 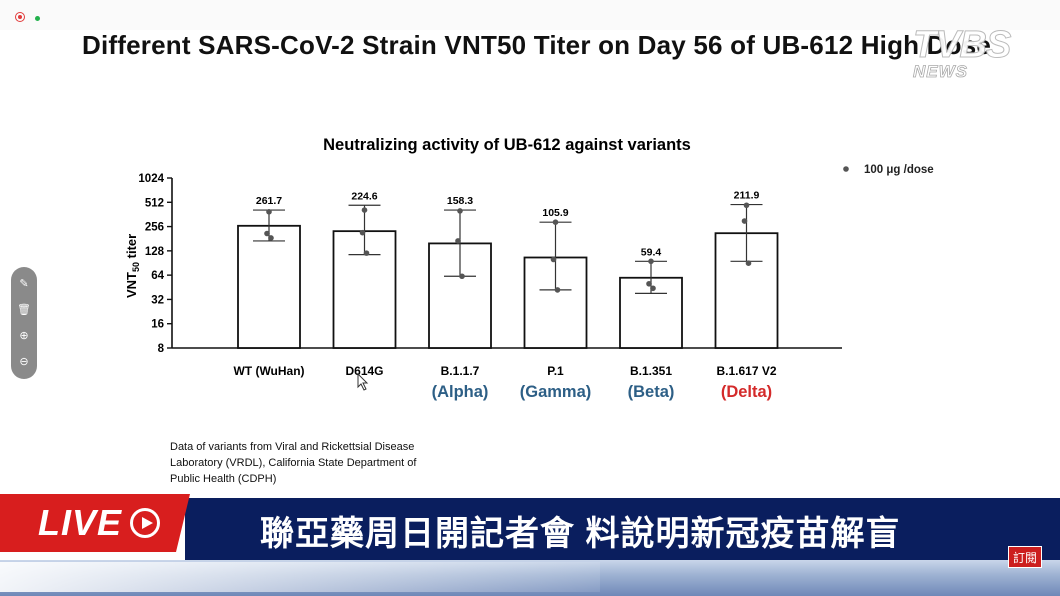 What do you see at coordinates (460, 371) in the screenshot?
I see `x-category-label: B.1.1.7` at bounding box center [460, 371].